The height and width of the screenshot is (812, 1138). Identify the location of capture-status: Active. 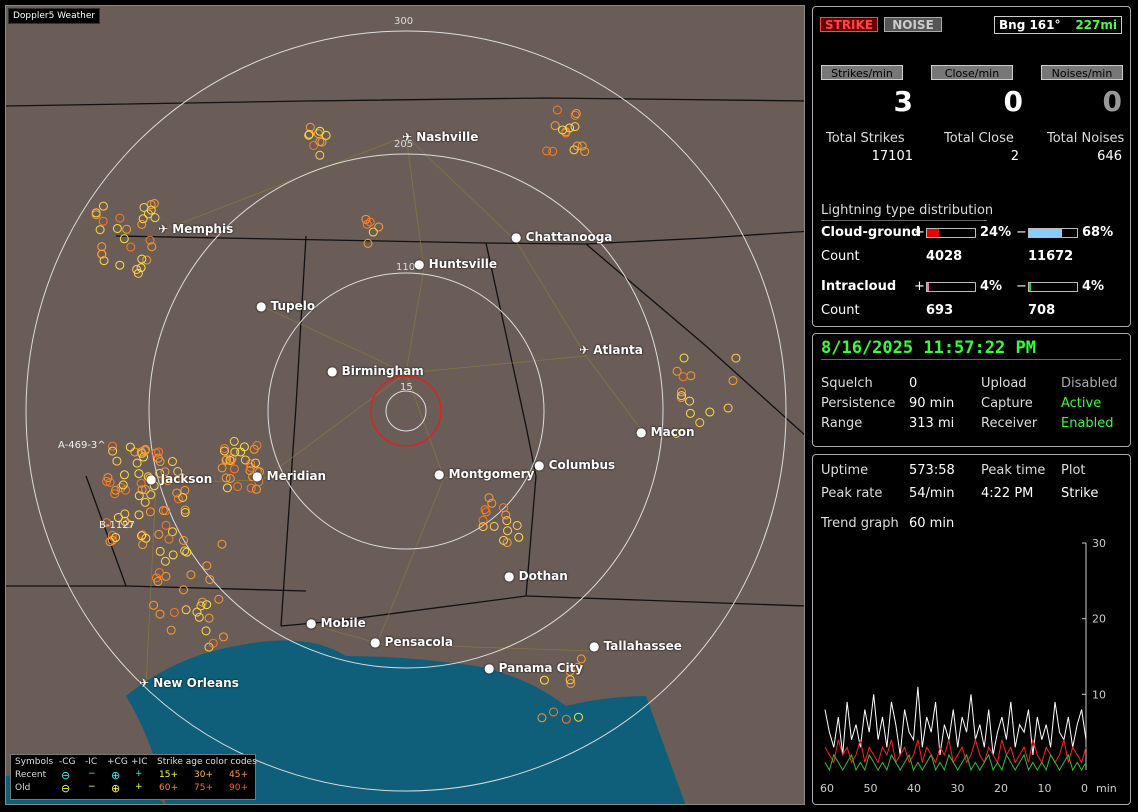
(1081, 403).